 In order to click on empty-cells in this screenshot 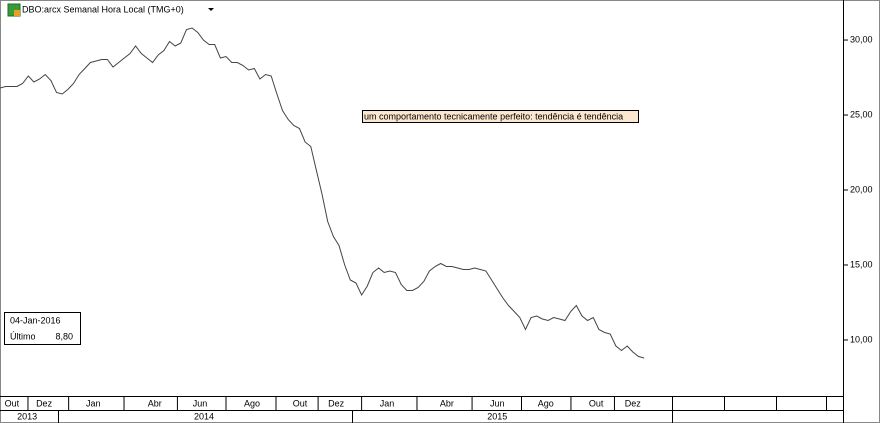, I will do `click(442, 409)`.